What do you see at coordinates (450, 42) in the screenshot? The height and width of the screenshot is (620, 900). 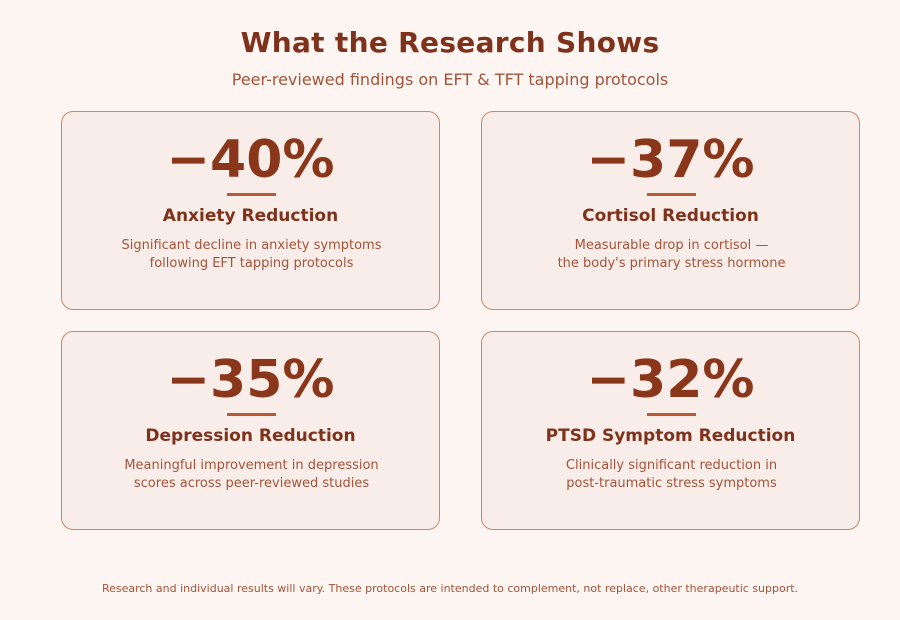 I see `page-title: What the Research Shows` at bounding box center [450, 42].